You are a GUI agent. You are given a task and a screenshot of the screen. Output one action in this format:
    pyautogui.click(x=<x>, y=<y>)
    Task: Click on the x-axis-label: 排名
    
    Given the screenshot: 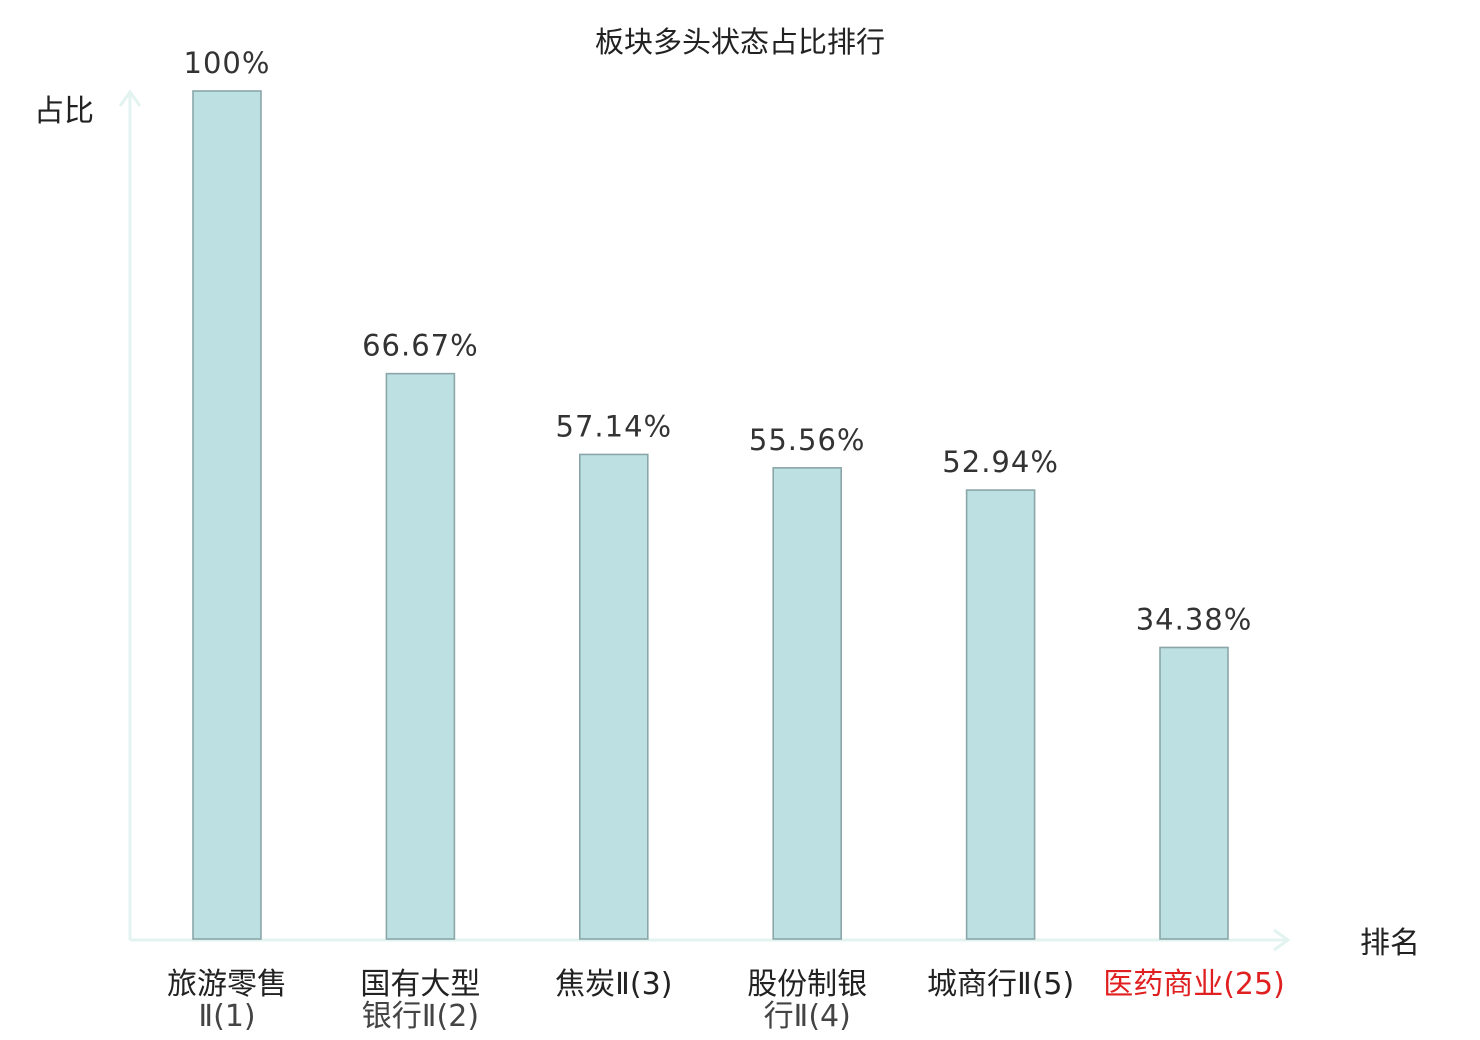 What is the action you would take?
    pyautogui.click(x=1390, y=943)
    